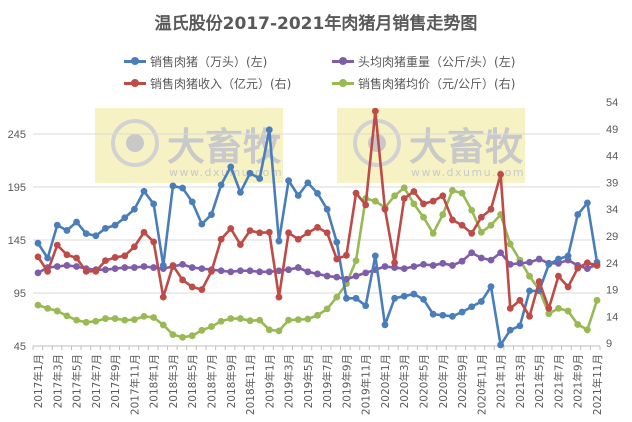  I want to click on y-right-tick: 24, so click(612, 264).